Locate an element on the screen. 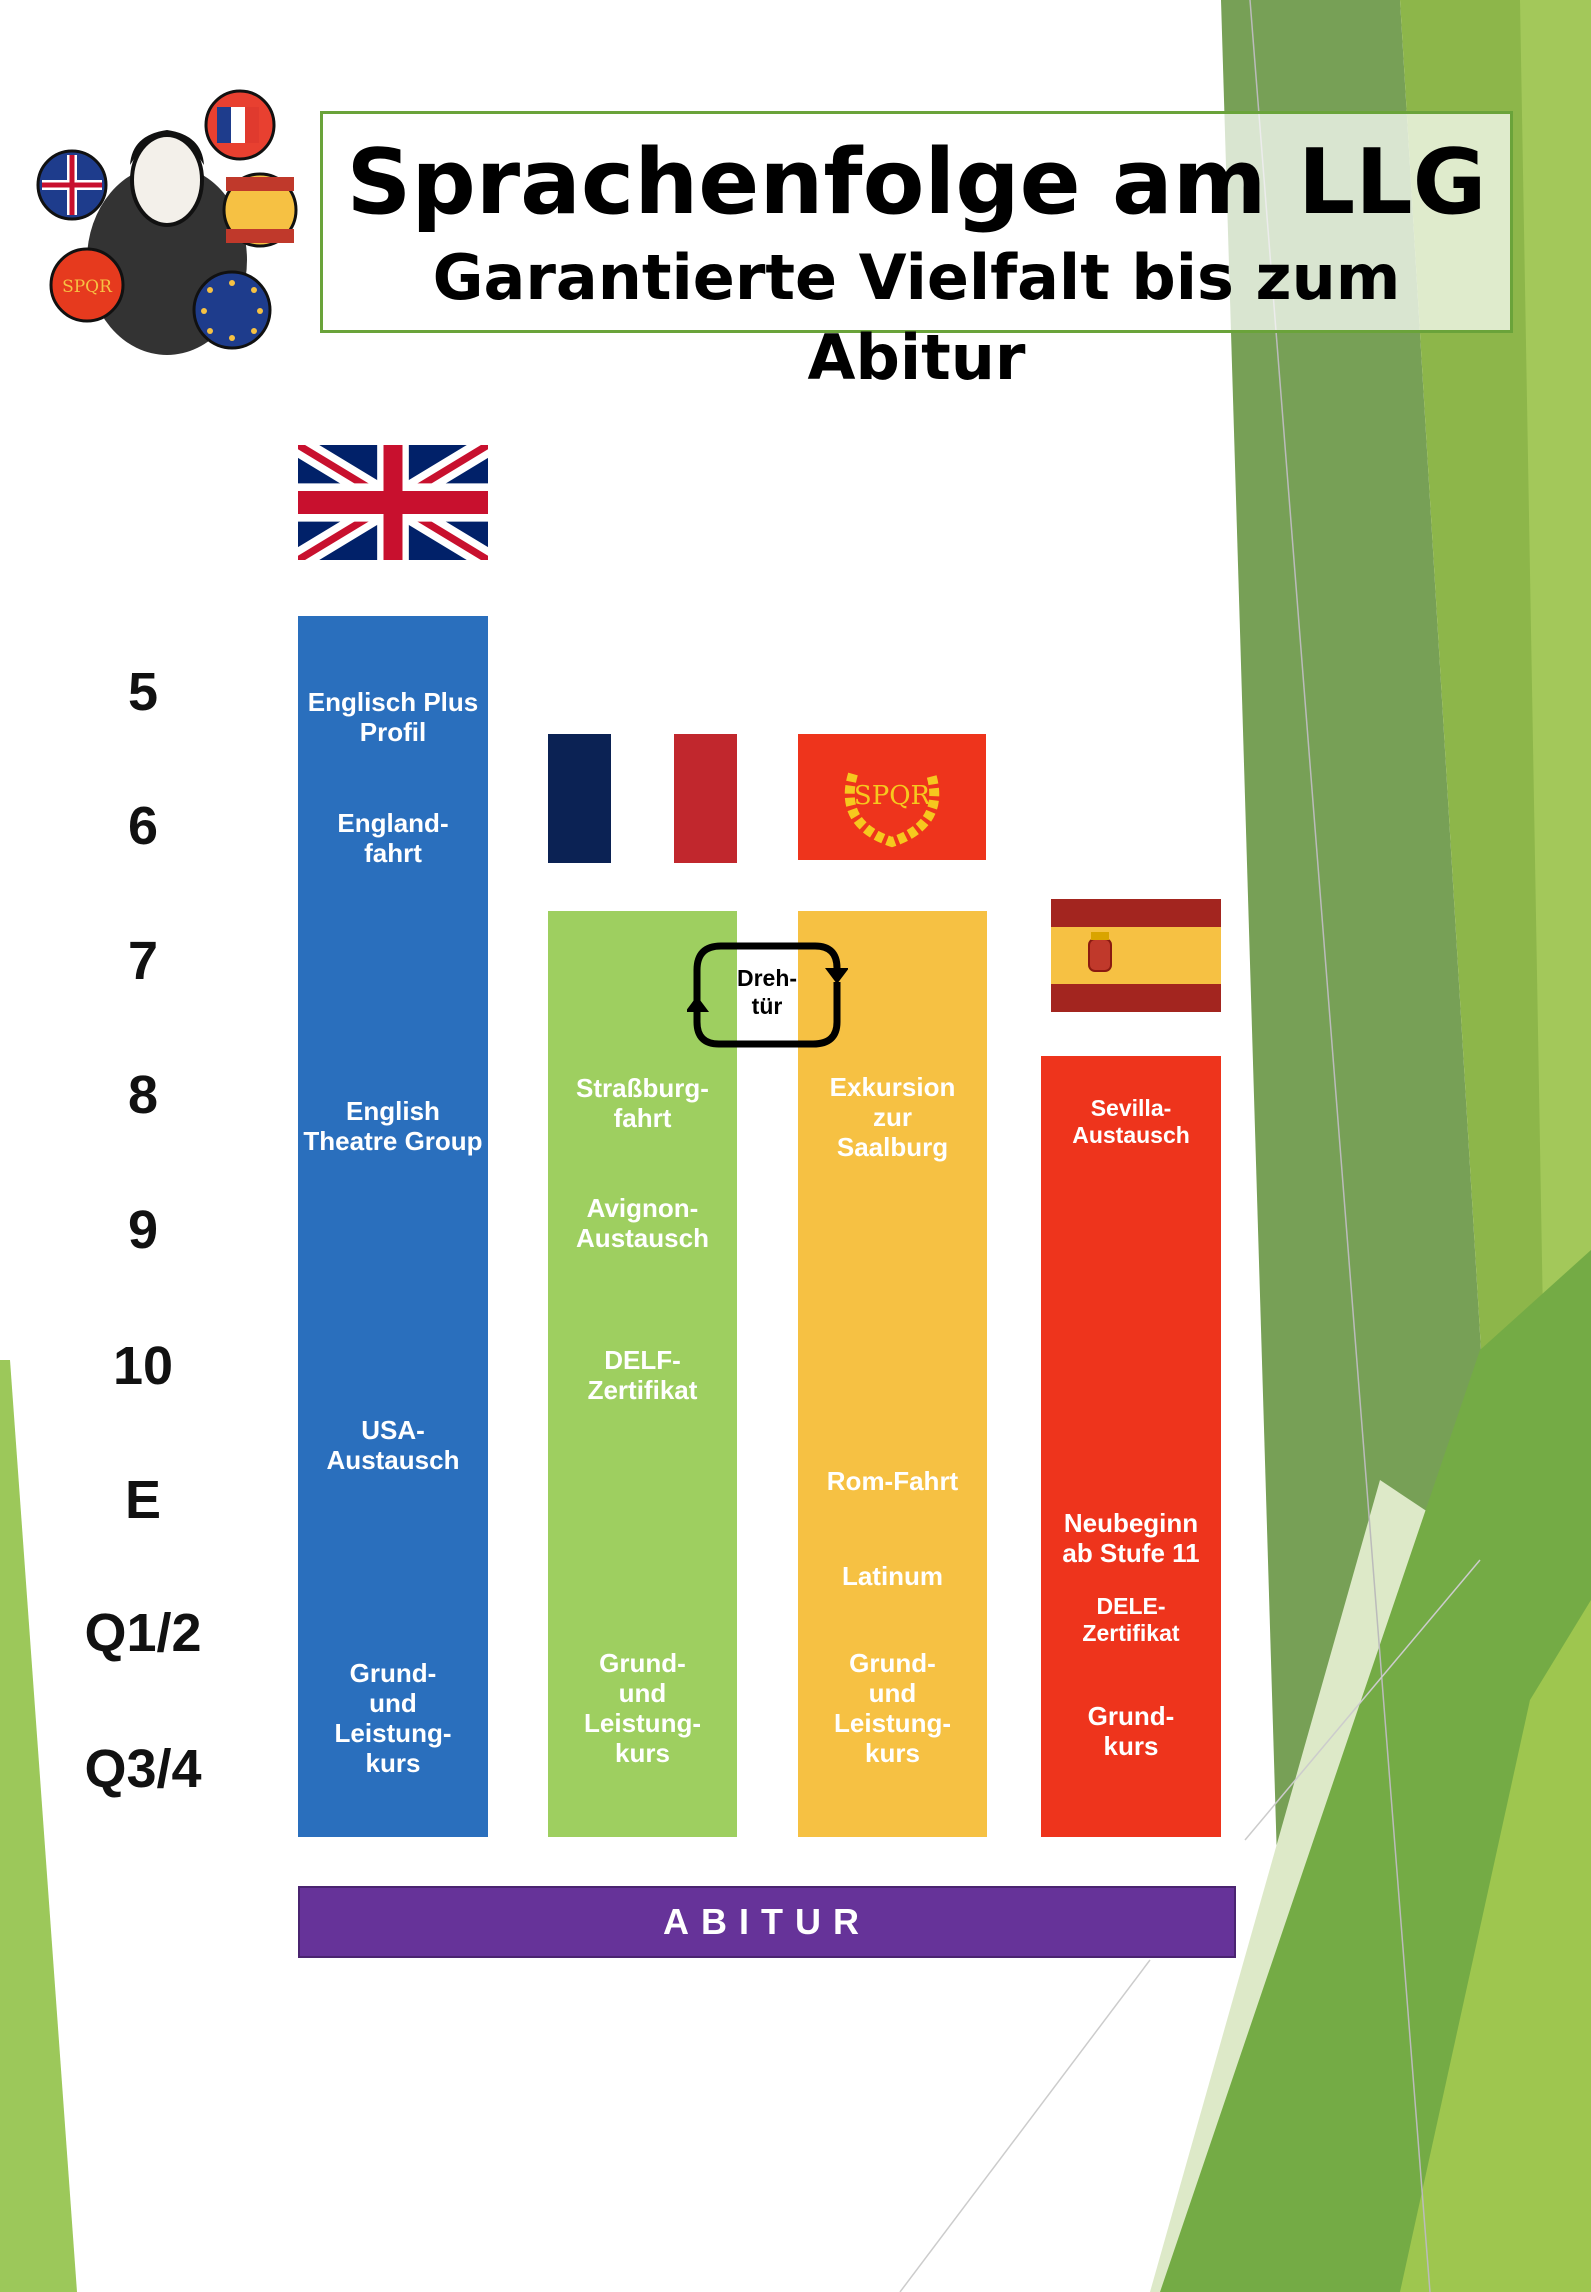 The width and height of the screenshot is (1591, 2292). spain-bubble-icon is located at coordinates (260, 210).